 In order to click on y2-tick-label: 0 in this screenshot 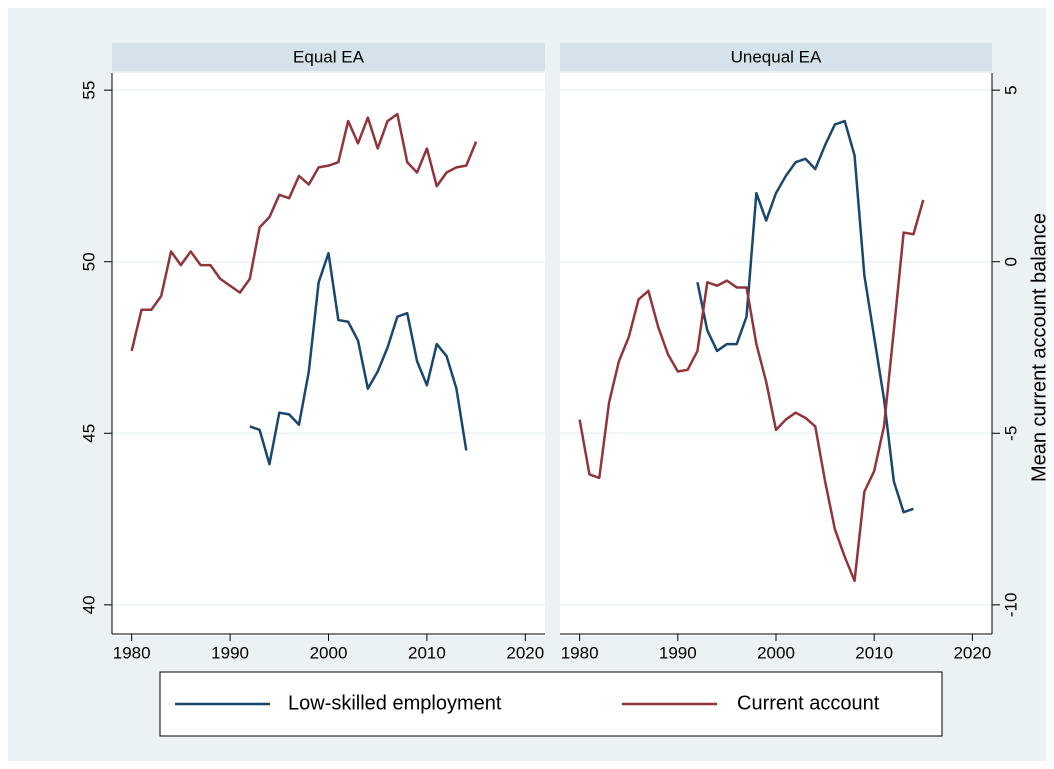, I will do `click(1010, 261)`.